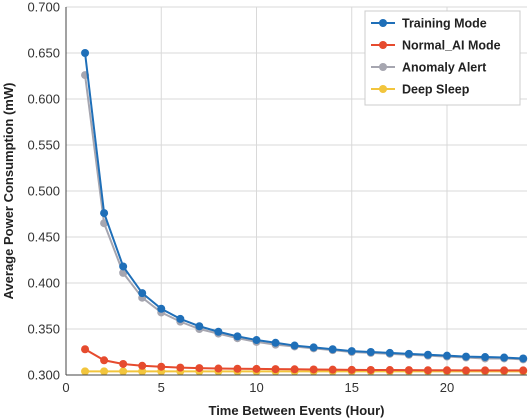 The image size is (529, 420). I want to click on x-axis-title: Time Between Events (Hour), so click(296, 410).